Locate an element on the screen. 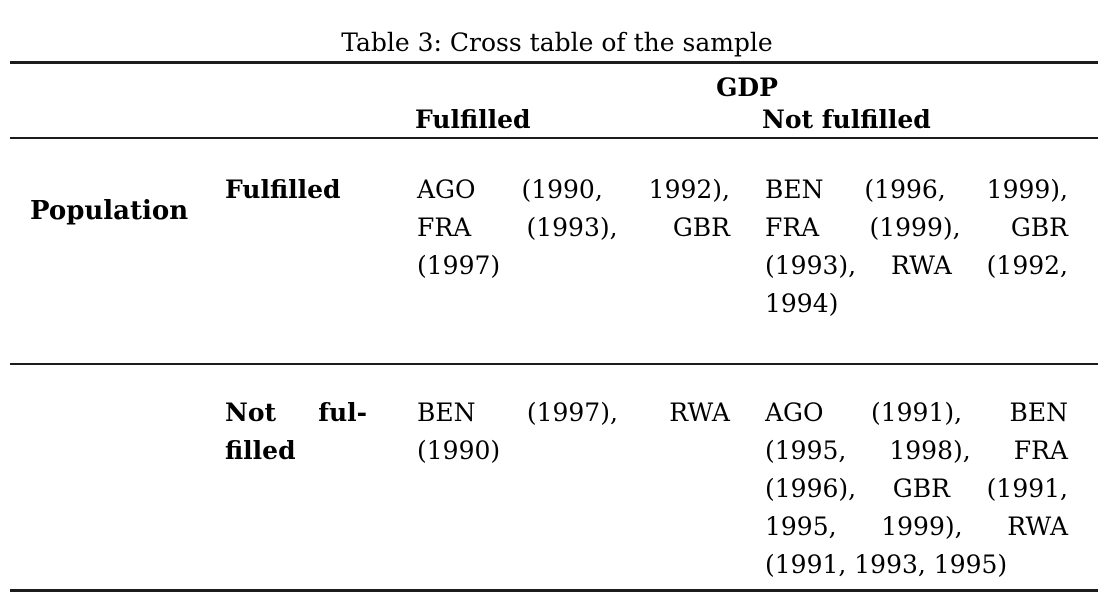 This screenshot has width=1114, height=614. text-line: filled is located at coordinates (260, 450).